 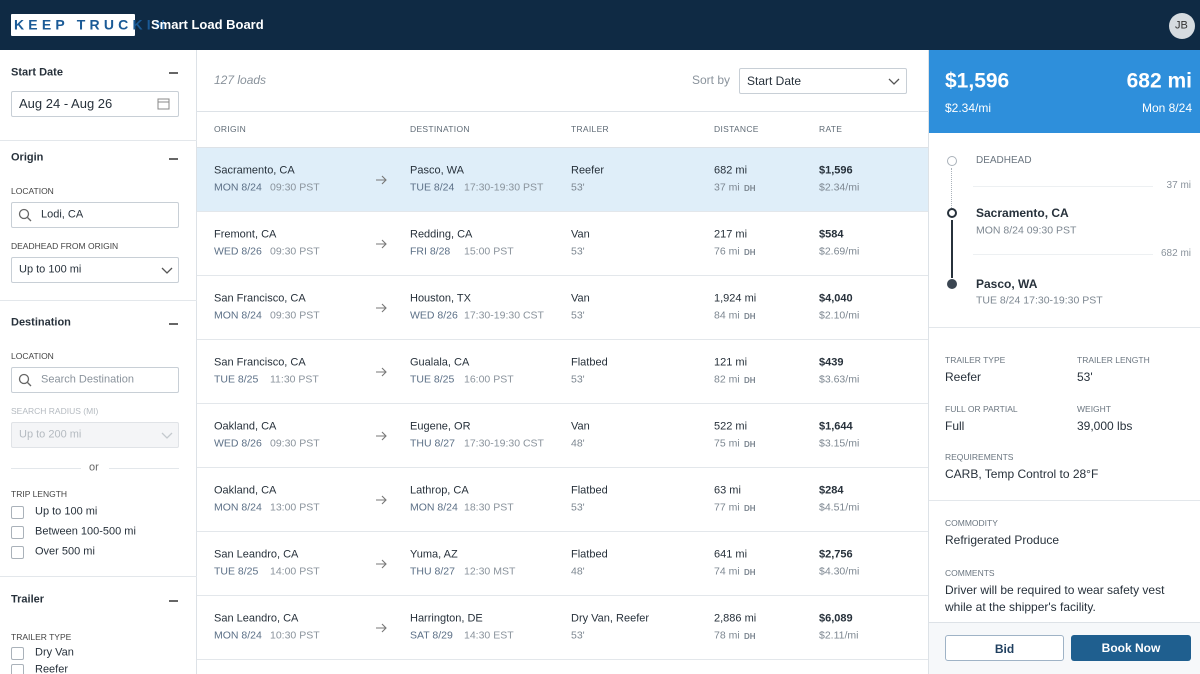 I want to click on field-label: TRAILER TYPE, so click(x=975, y=359).